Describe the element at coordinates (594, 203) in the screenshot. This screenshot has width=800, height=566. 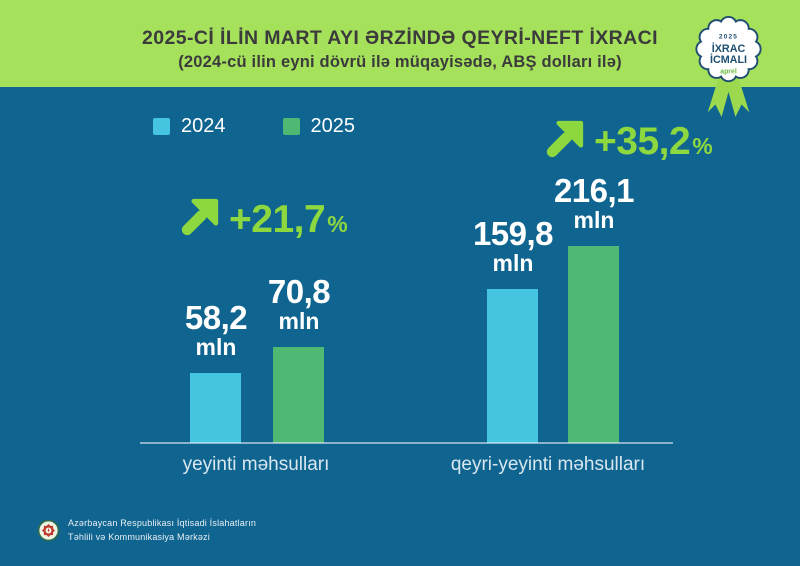
I see `value-label-2025-nonfood: 216,1 mln` at that location.